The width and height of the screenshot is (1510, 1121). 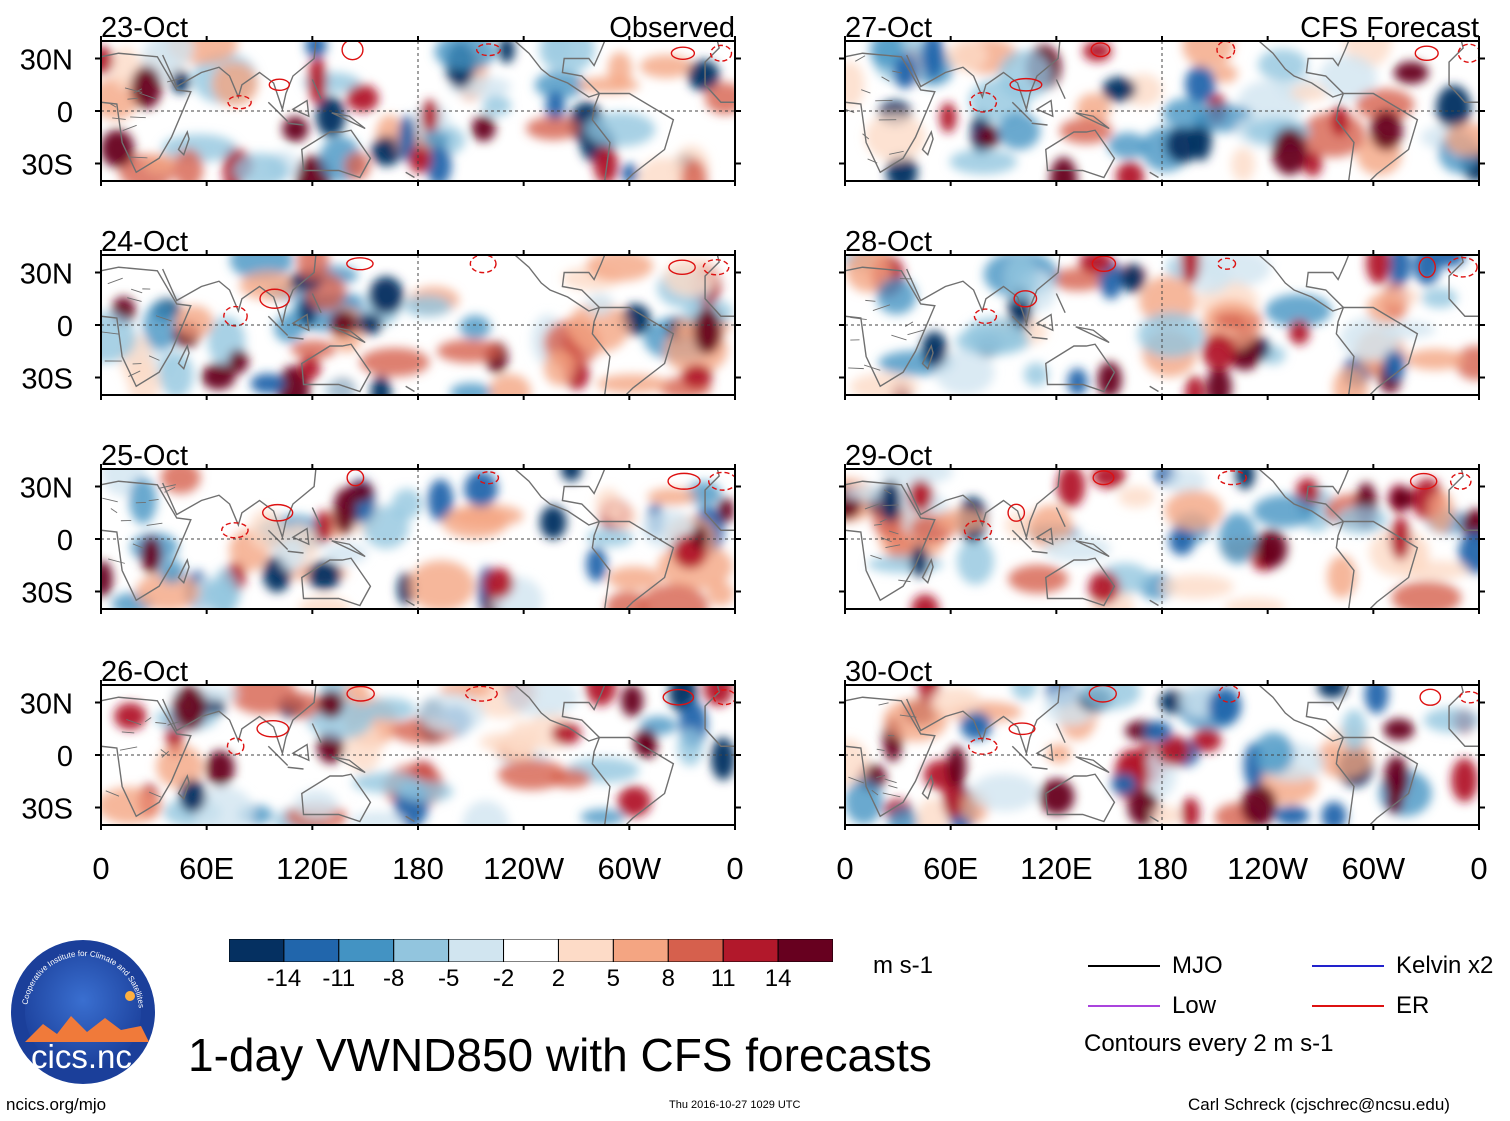 What do you see at coordinates (339, 978) in the screenshot?
I see `colorbar-label: -11` at bounding box center [339, 978].